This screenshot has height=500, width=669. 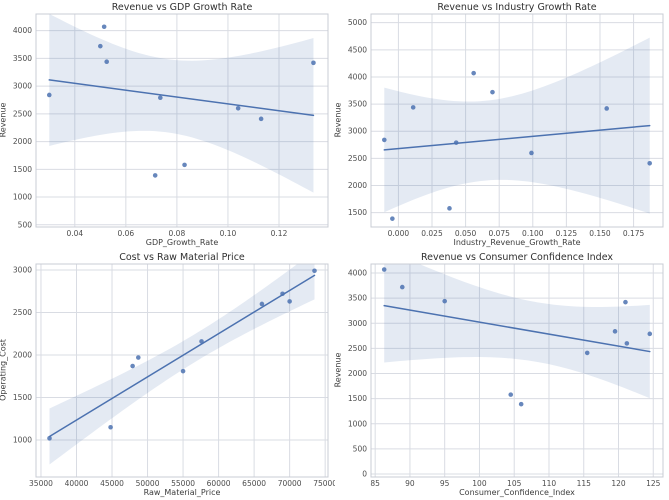 What do you see at coordinates (517, 242) in the screenshot?
I see `x-axis-label: Industry_Revenue_Growth_Rate` at bounding box center [517, 242].